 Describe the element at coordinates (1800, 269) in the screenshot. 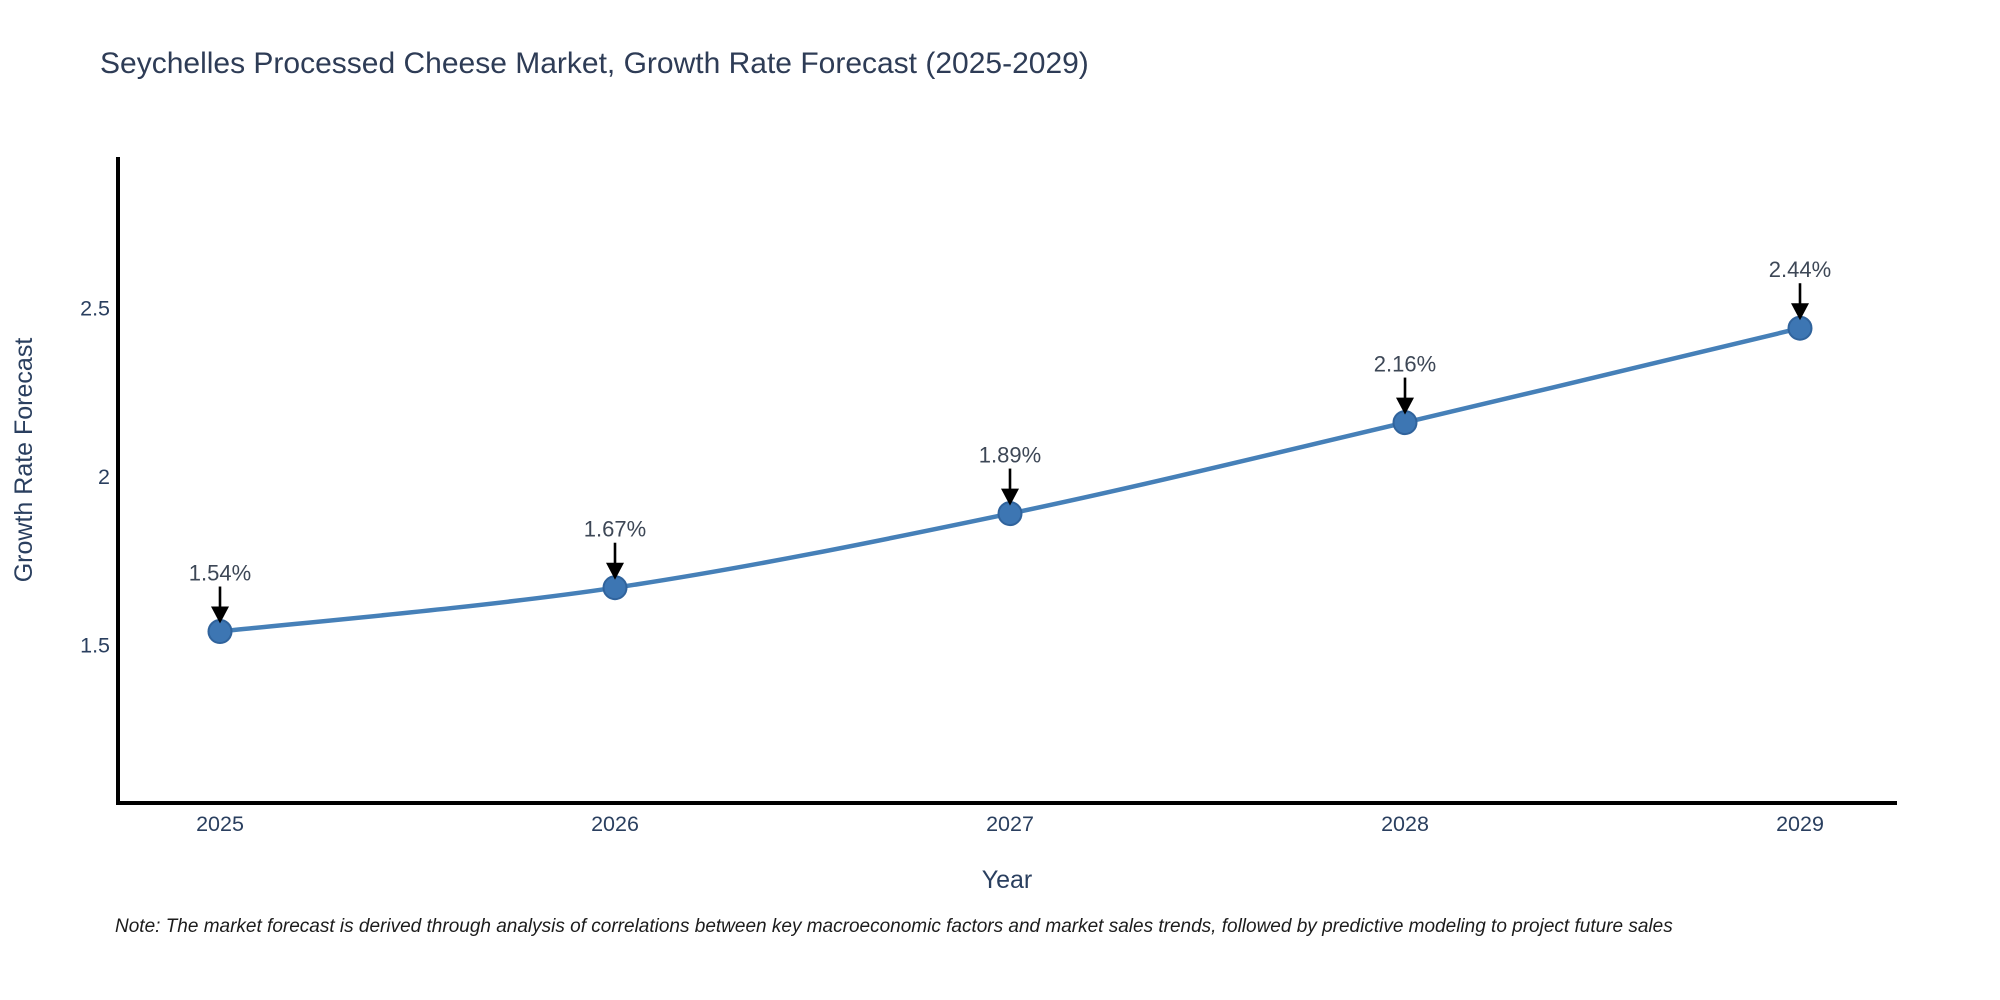

I see `annotation-label: 2.44%` at that location.